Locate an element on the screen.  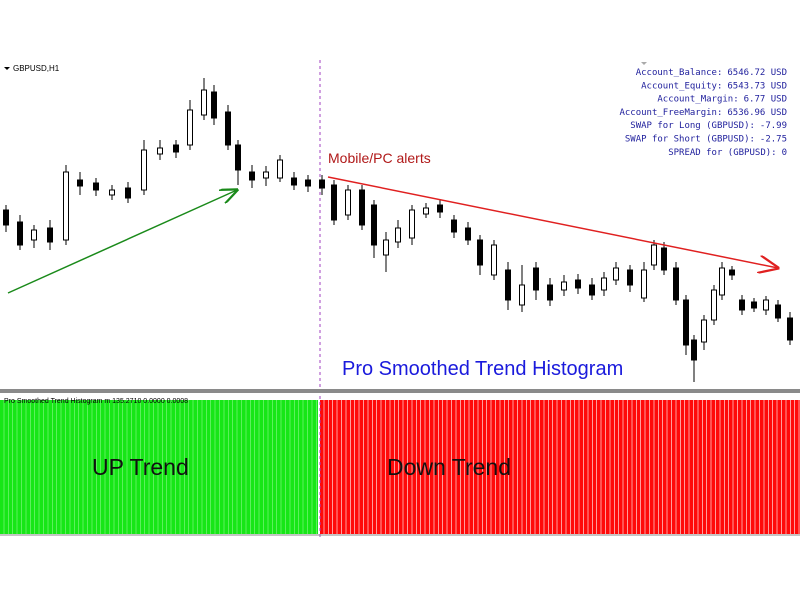
account-value: 6546.72 USD is located at coordinates (757, 73).